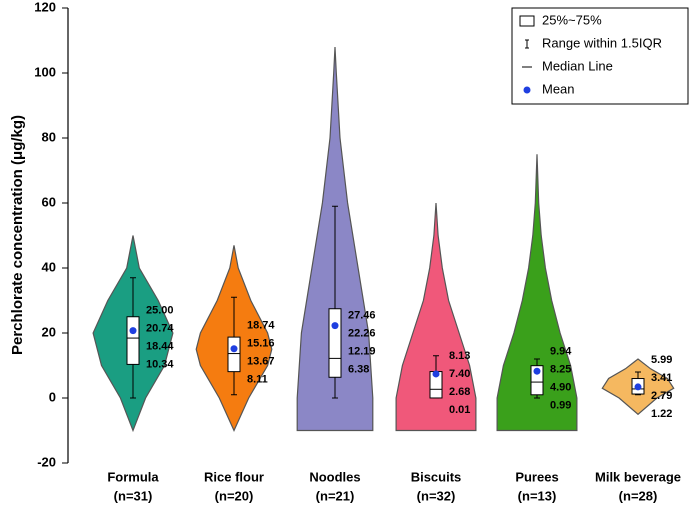  What do you see at coordinates (436, 495) in the screenshot?
I see `sample-size: (n=32)` at bounding box center [436, 495].